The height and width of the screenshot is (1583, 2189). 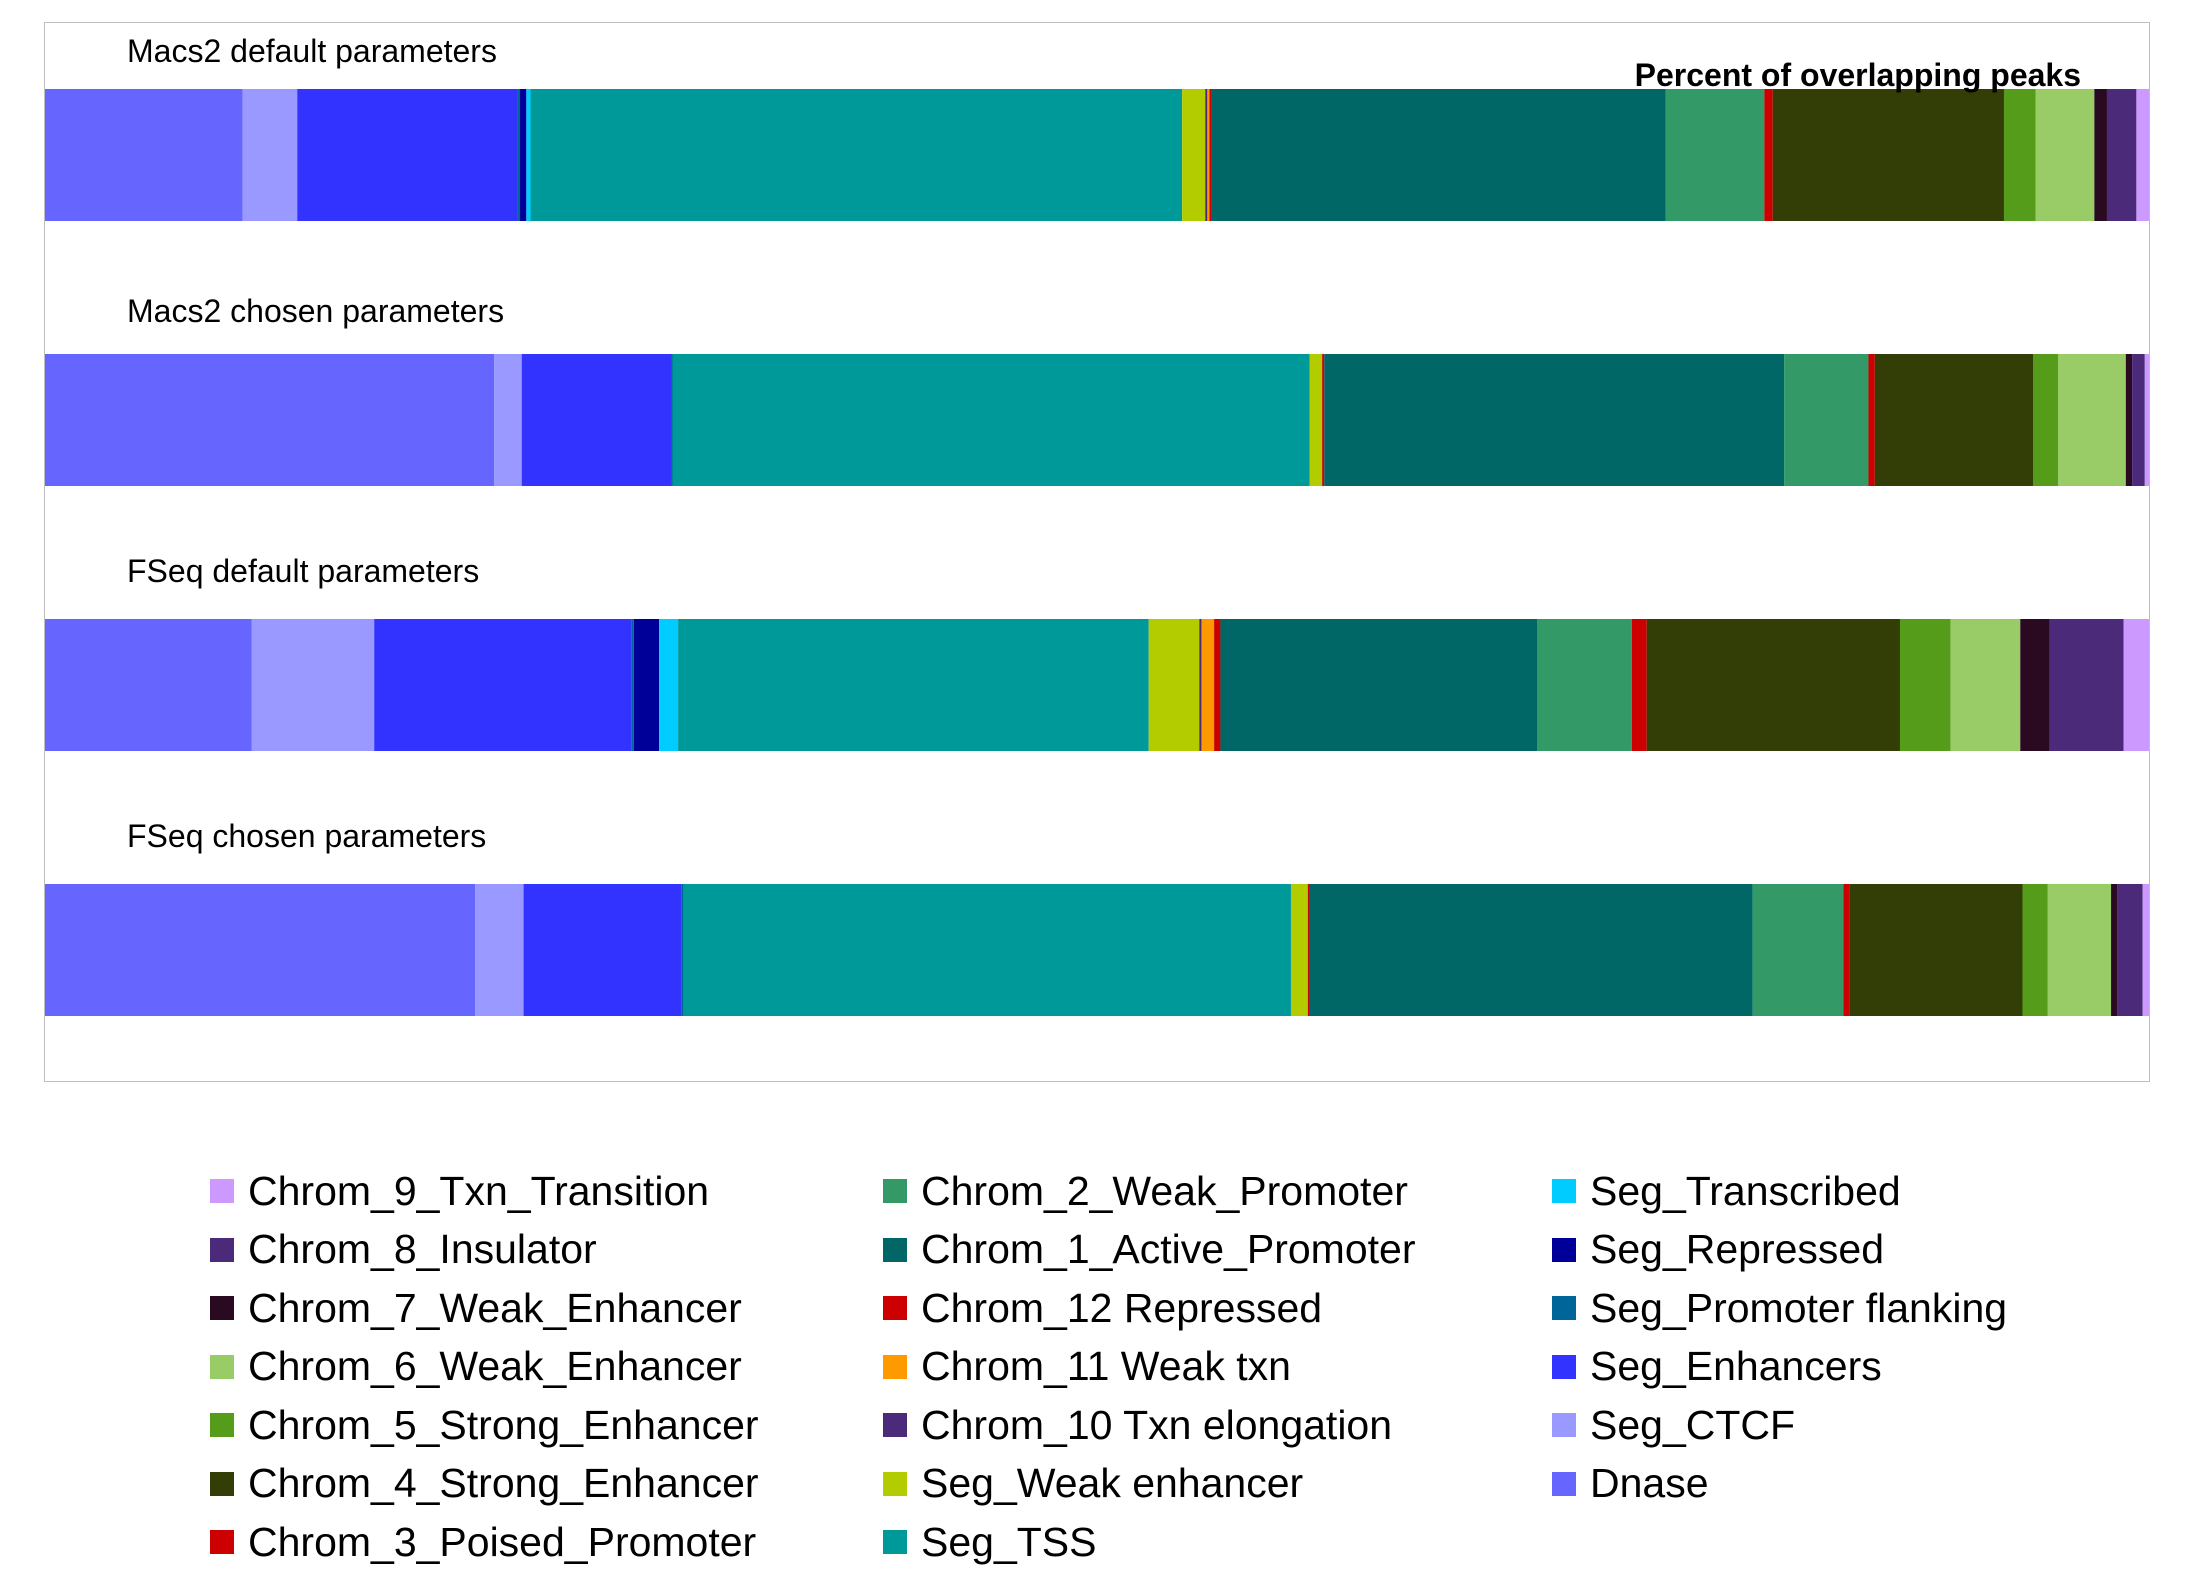 What do you see at coordinates (316, 311) in the screenshot?
I see `row-label-macs2-chosen: Macs2 chosen parameters` at bounding box center [316, 311].